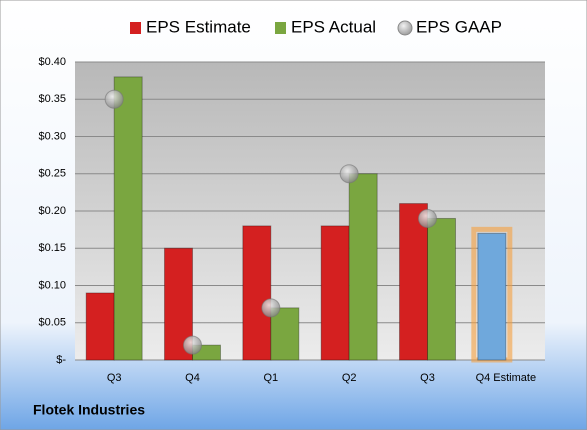 The image size is (587, 430). I want to click on legend-label: EPS GAAP, so click(459, 26).